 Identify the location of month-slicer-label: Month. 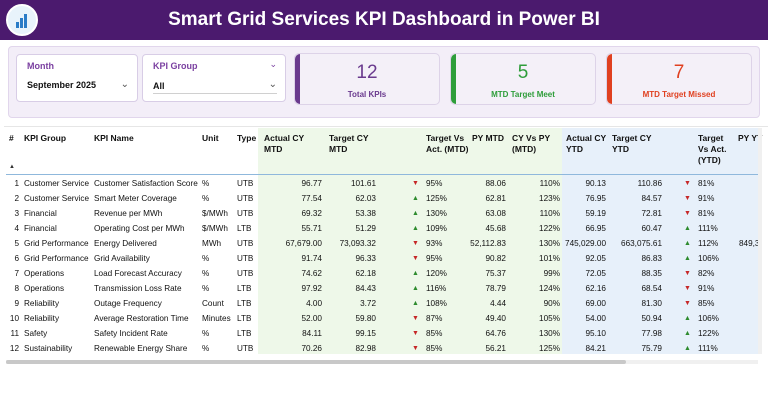
(40, 66).